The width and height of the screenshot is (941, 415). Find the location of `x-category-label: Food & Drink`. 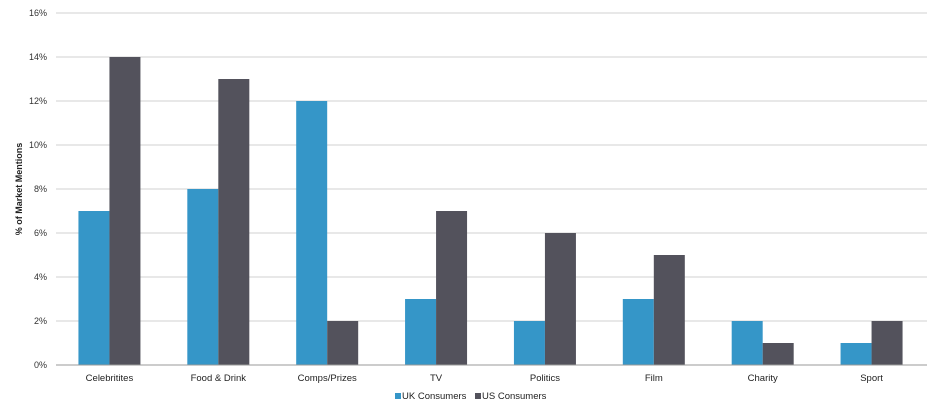

x-category-label: Food & Drink is located at coordinates (219, 378).